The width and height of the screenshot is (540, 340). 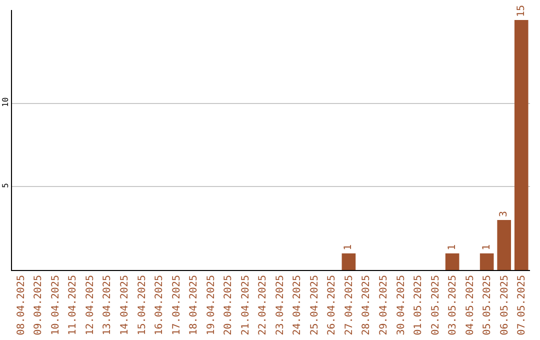 What do you see at coordinates (488, 305) in the screenshot?
I see `x-tick-label: 05.05.2025` at bounding box center [488, 305].